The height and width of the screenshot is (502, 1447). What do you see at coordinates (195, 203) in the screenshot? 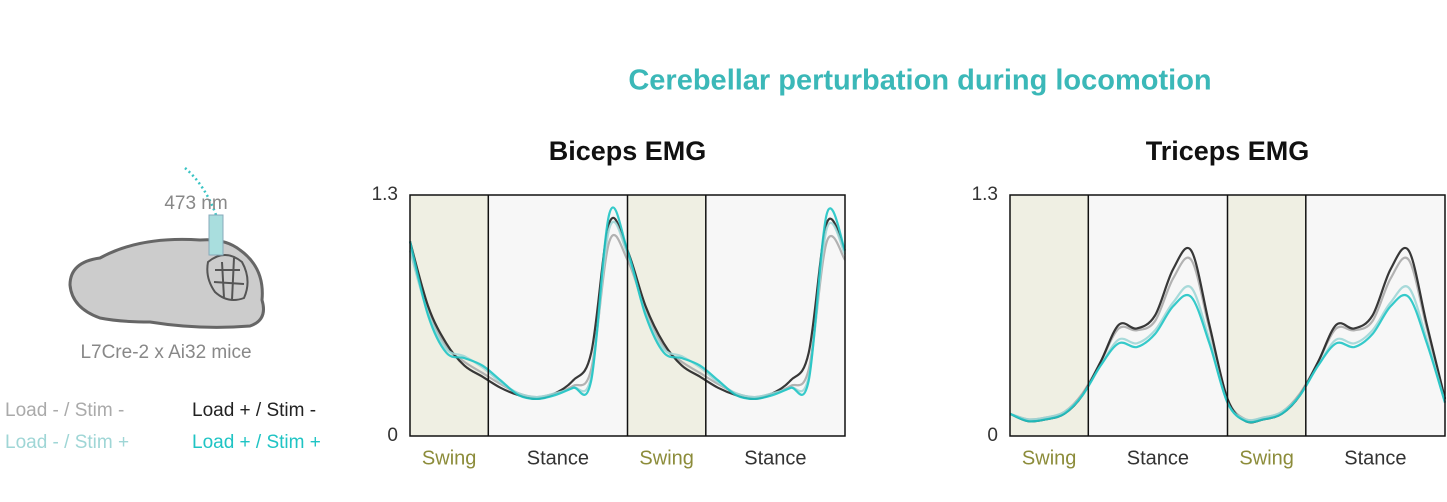
I see `wavelength-label: 473 nm` at bounding box center [195, 203].